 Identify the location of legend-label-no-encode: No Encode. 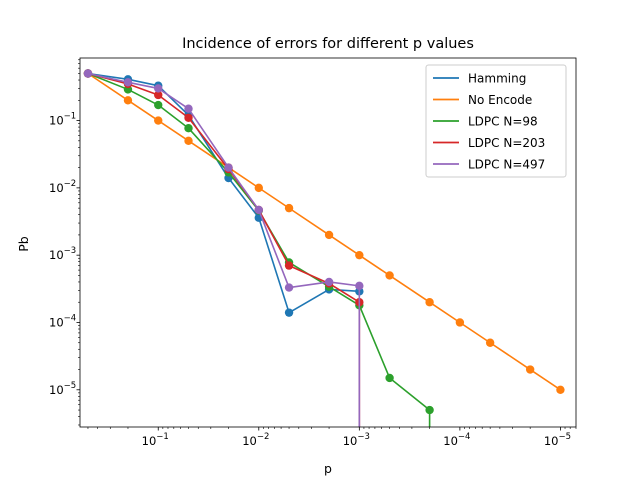
(500, 100).